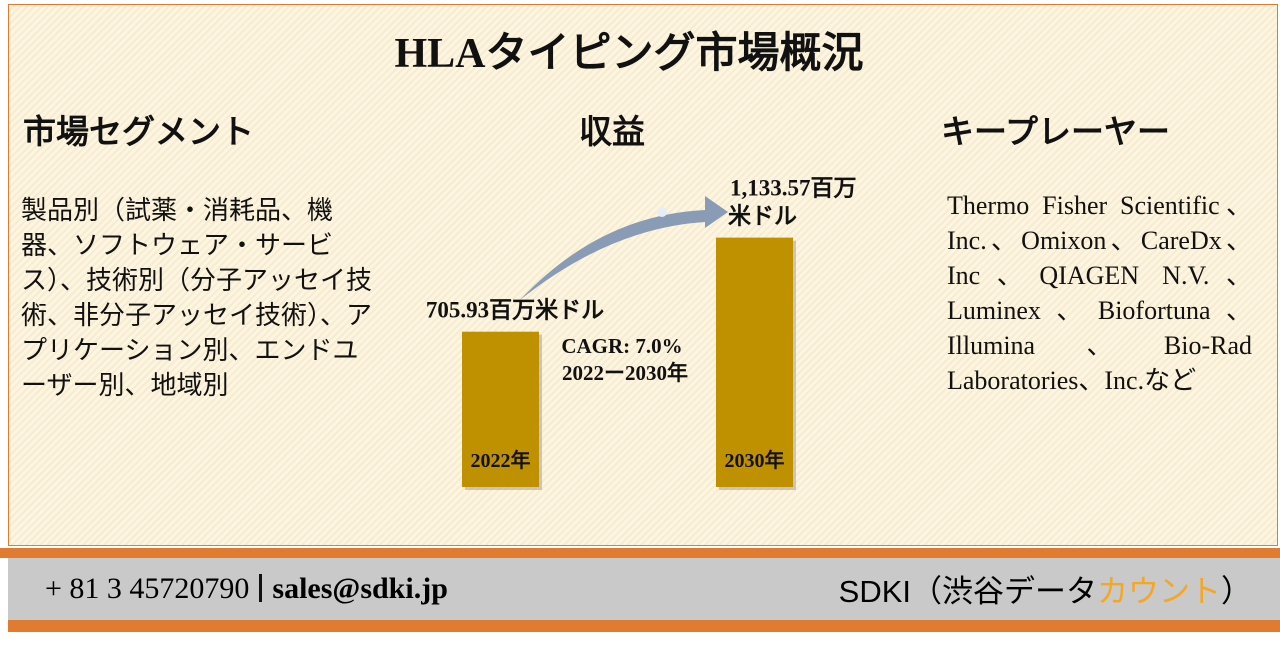  Describe the element at coordinates (1236, 591) in the screenshot. I see `brand-part: ）` at that location.